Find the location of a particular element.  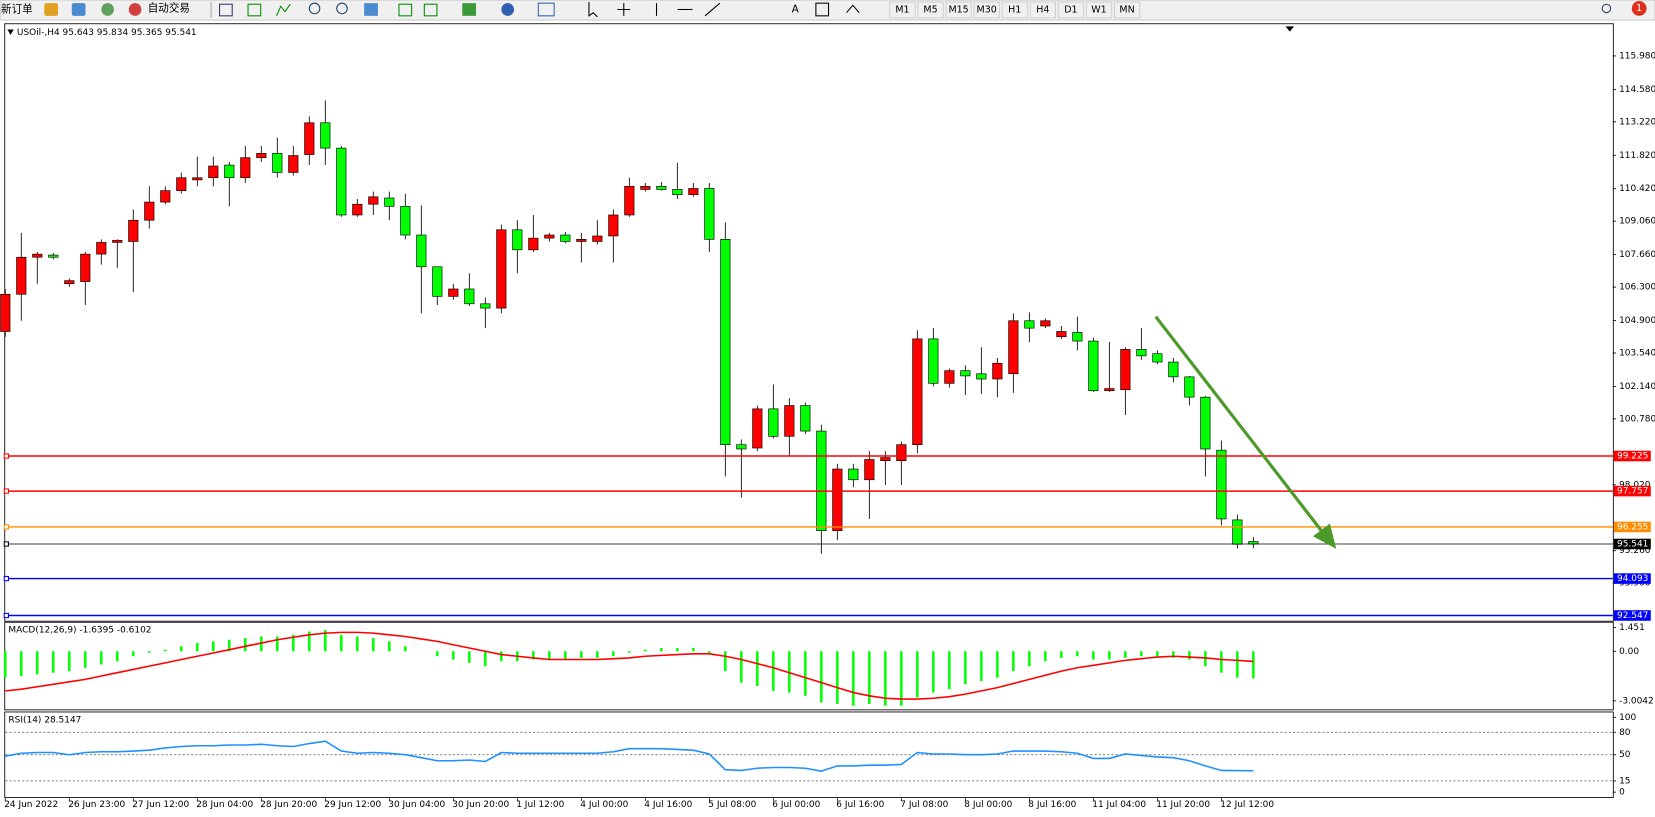

toolbar-bg is located at coordinates (827, 10).